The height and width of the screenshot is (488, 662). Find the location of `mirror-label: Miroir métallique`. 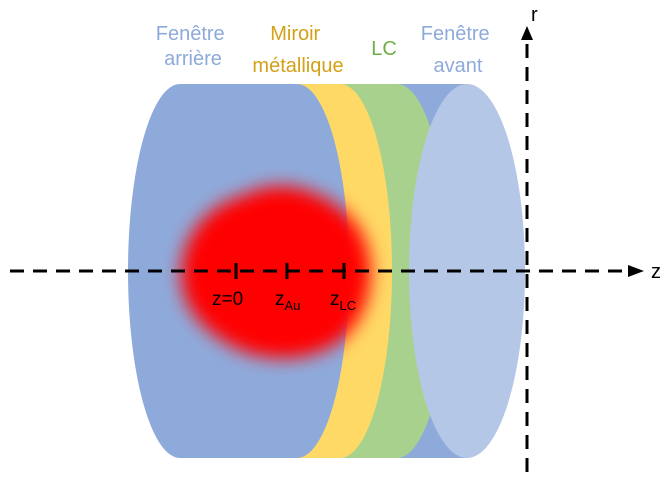

mirror-label: Miroir métallique is located at coordinates (297, 50).